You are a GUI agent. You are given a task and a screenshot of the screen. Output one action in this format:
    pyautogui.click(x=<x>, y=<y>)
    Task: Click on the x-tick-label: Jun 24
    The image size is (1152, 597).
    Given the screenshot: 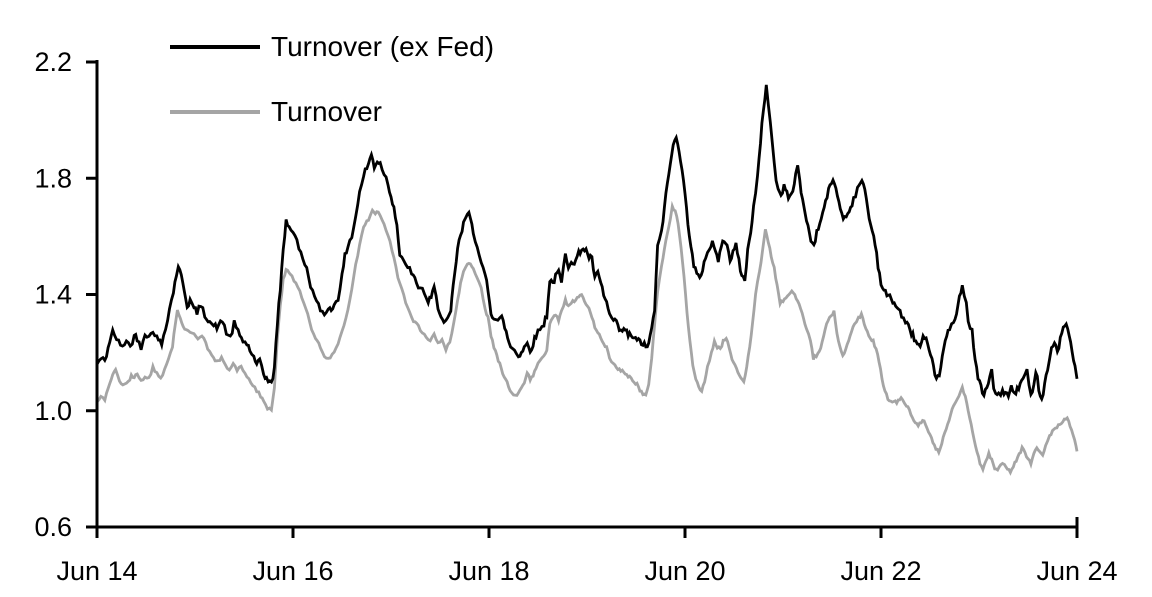 What is the action you would take?
    pyautogui.click(x=1076, y=571)
    